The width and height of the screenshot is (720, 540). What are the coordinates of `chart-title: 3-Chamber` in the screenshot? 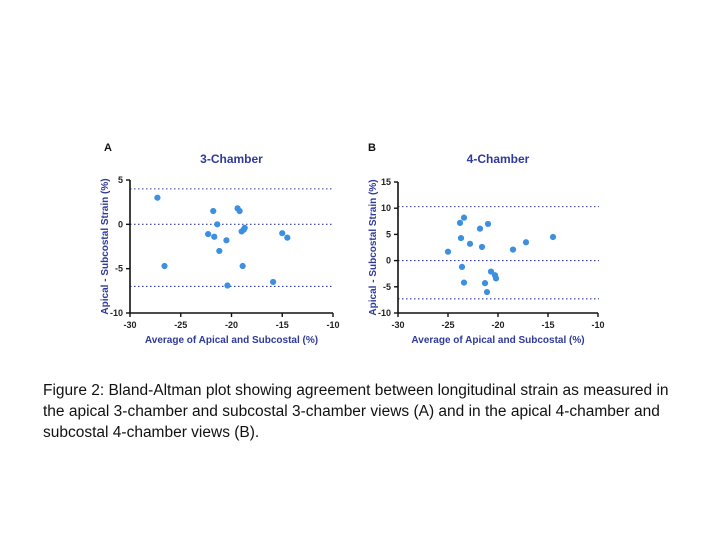 It's located at (231, 159).